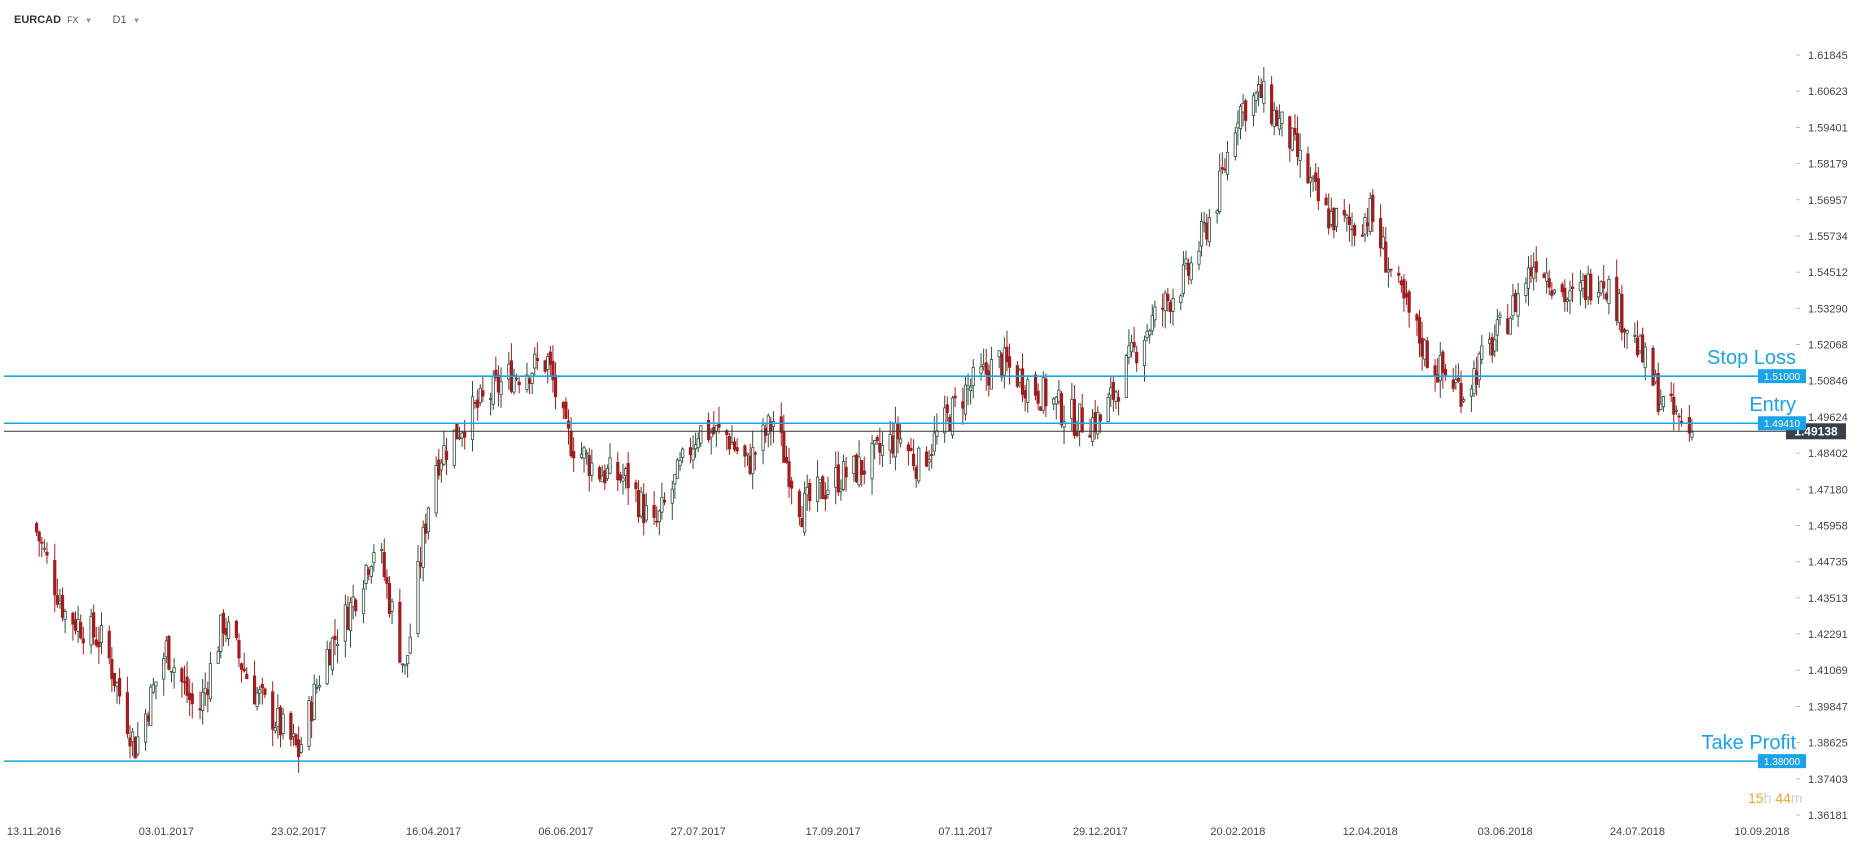  I want to click on take-profit-label: Take Profit, so click(1749, 743).